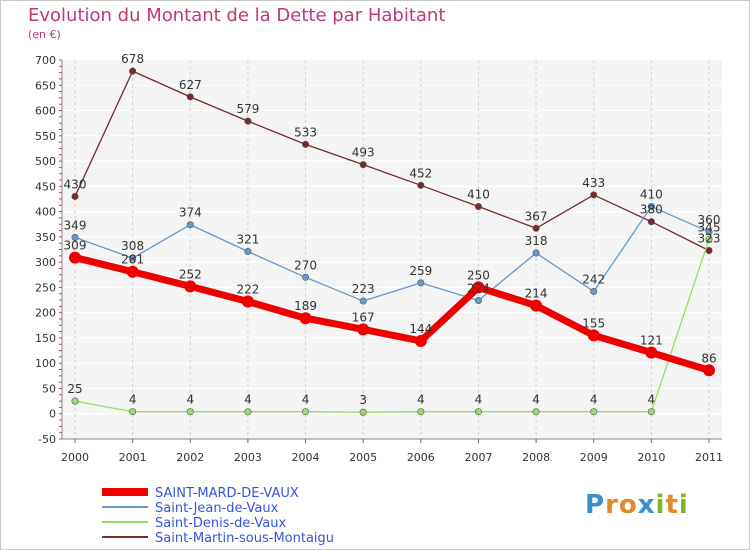 Image resolution: width=750 pixels, height=550 pixels. Describe the element at coordinates (45, 287) in the screenshot. I see `y-tick-label: 250` at that location.